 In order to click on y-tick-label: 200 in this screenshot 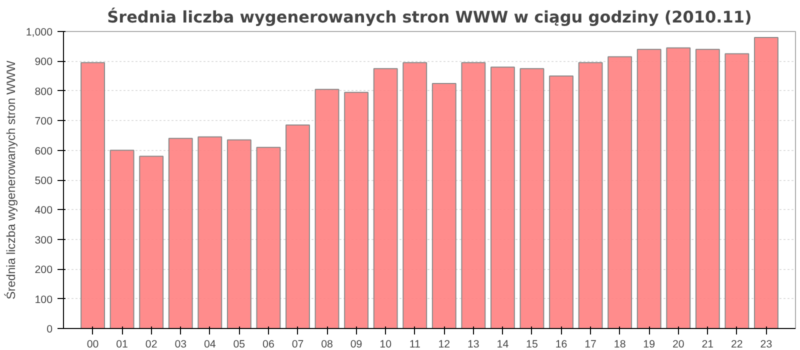, I will do `click(43, 270)`.